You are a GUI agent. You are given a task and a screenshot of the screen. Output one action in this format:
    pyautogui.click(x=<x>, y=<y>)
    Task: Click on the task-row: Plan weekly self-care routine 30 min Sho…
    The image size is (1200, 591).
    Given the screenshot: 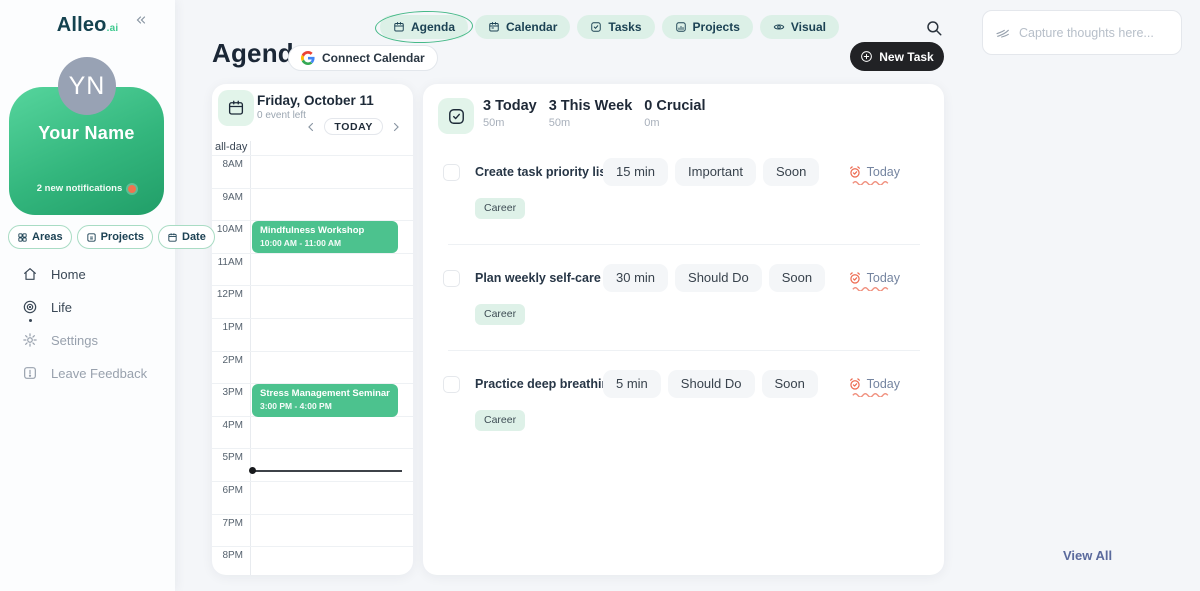 What is the action you would take?
    pyautogui.click(x=681, y=313)
    